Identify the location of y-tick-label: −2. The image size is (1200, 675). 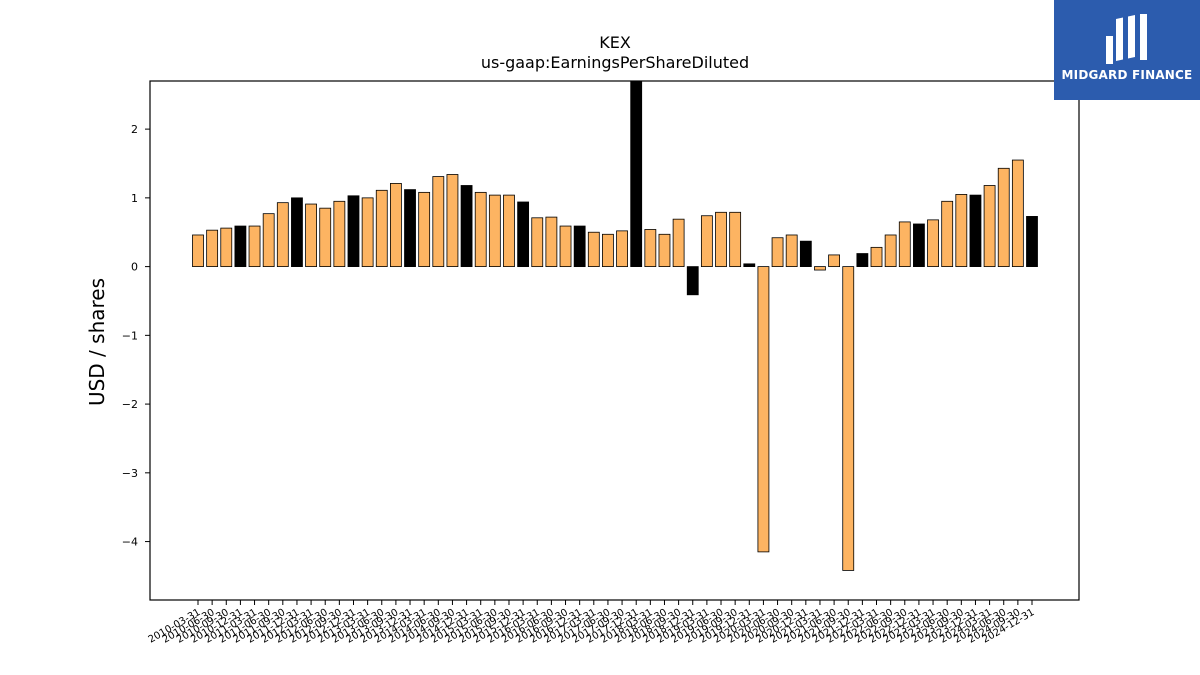
(130, 404).